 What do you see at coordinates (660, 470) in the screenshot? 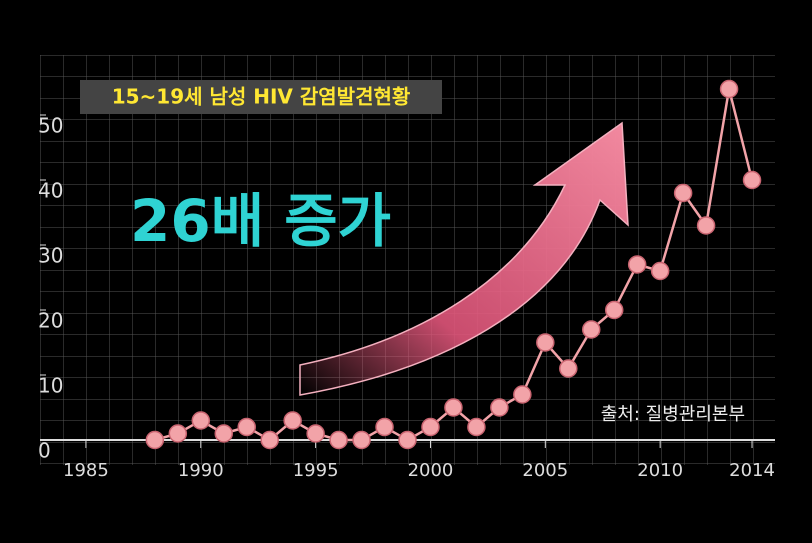
I see `x-tick-label: 2010` at bounding box center [660, 470].